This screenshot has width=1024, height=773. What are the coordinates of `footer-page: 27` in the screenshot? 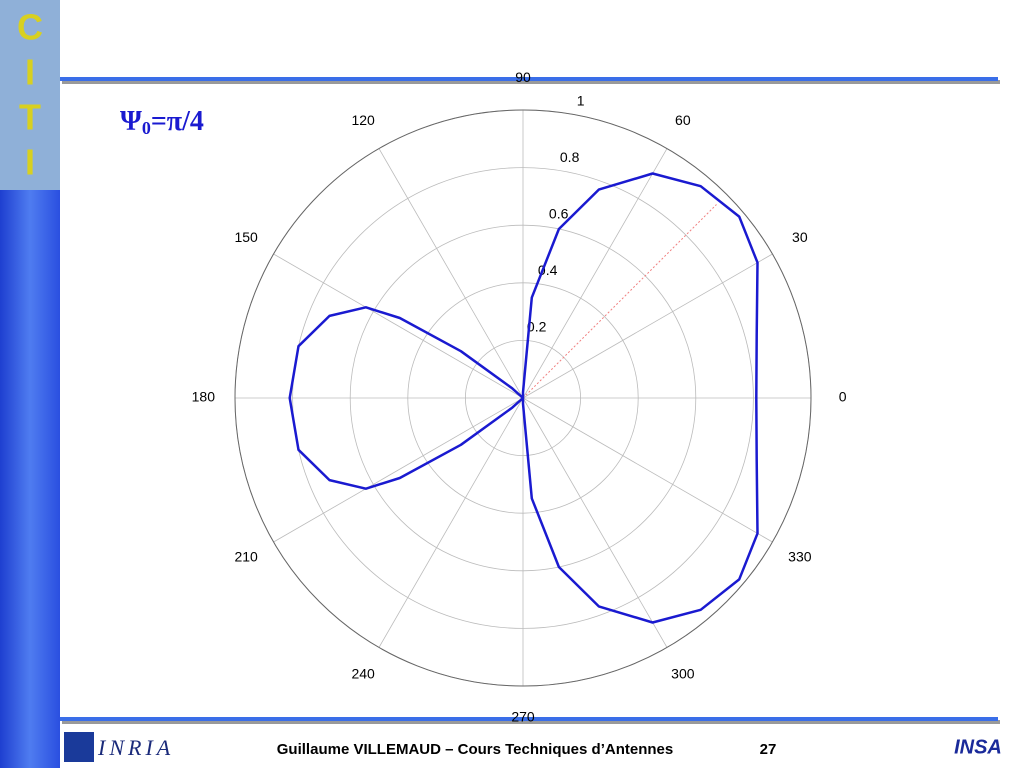 It's located at (768, 749).